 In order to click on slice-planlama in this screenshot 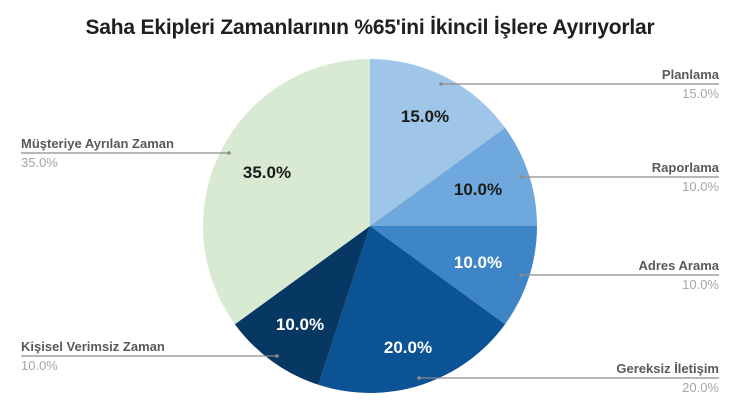, I will do `click(438, 142)`.